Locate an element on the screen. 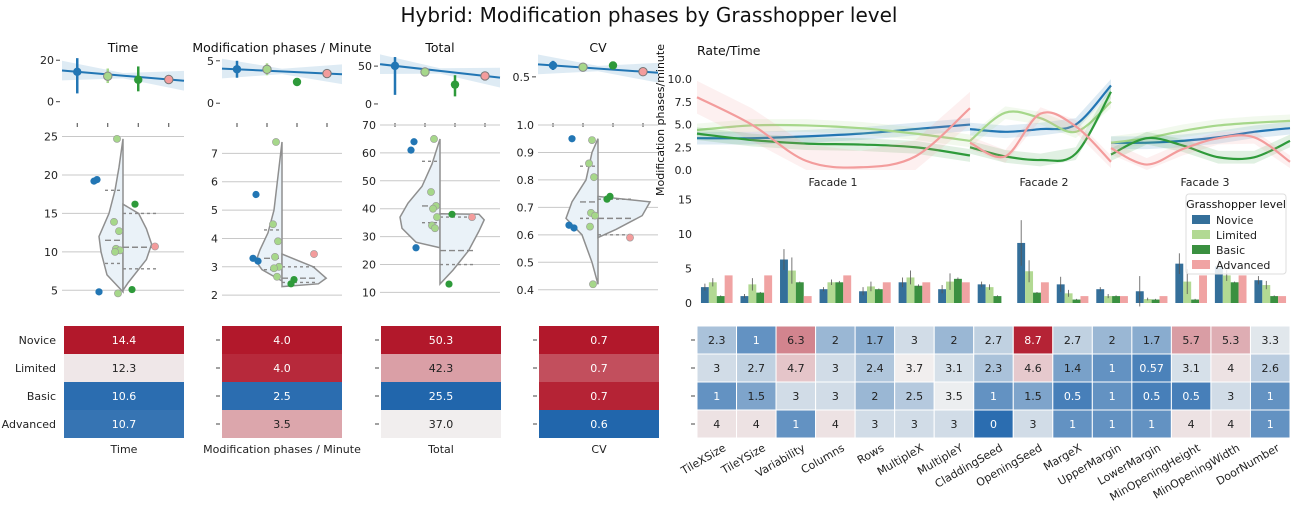 The width and height of the screenshot is (1298, 511). violin-rate-ytick-label: 2 is located at coordinates (214, 295).